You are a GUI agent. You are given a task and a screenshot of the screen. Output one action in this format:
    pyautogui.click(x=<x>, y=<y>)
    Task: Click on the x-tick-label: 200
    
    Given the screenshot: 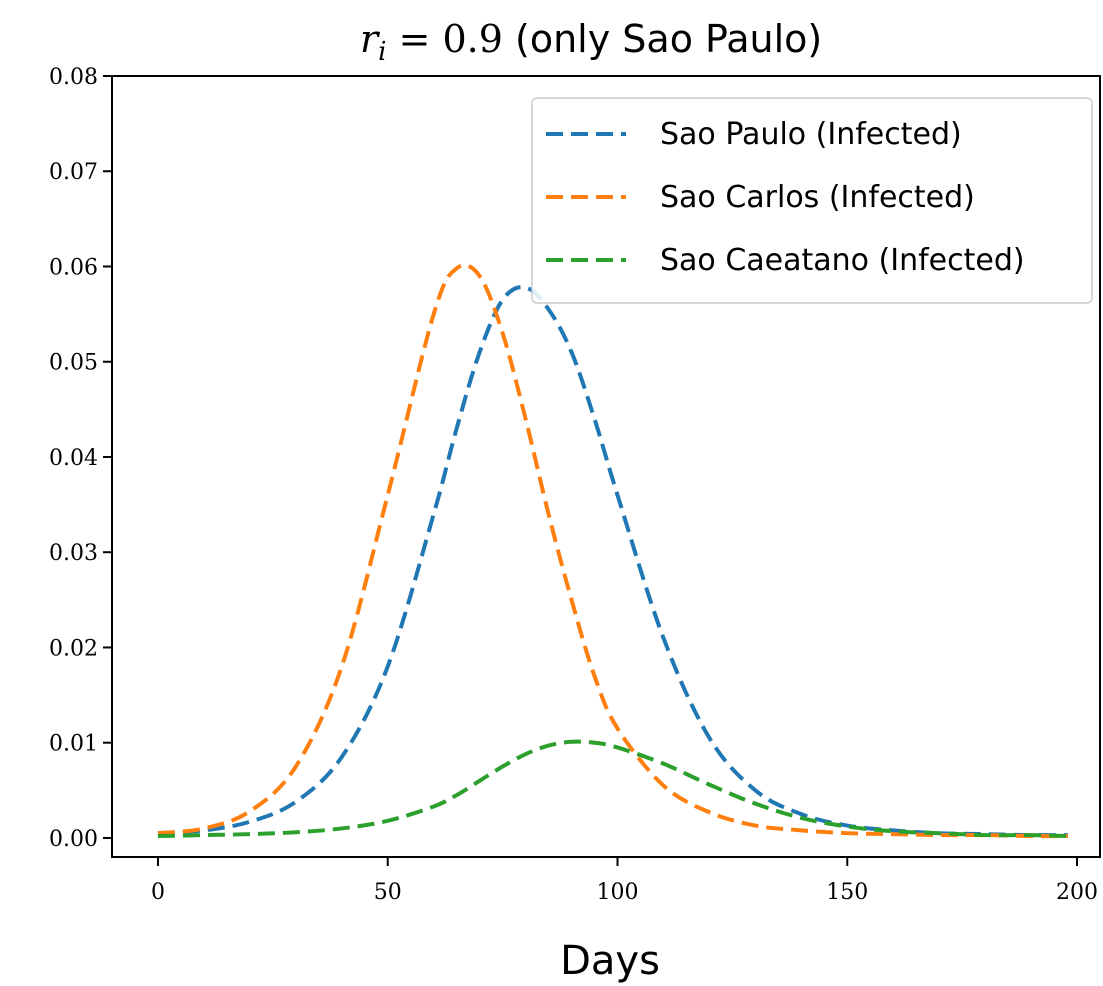 What is the action you would take?
    pyautogui.click(x=1077, y=892)
    